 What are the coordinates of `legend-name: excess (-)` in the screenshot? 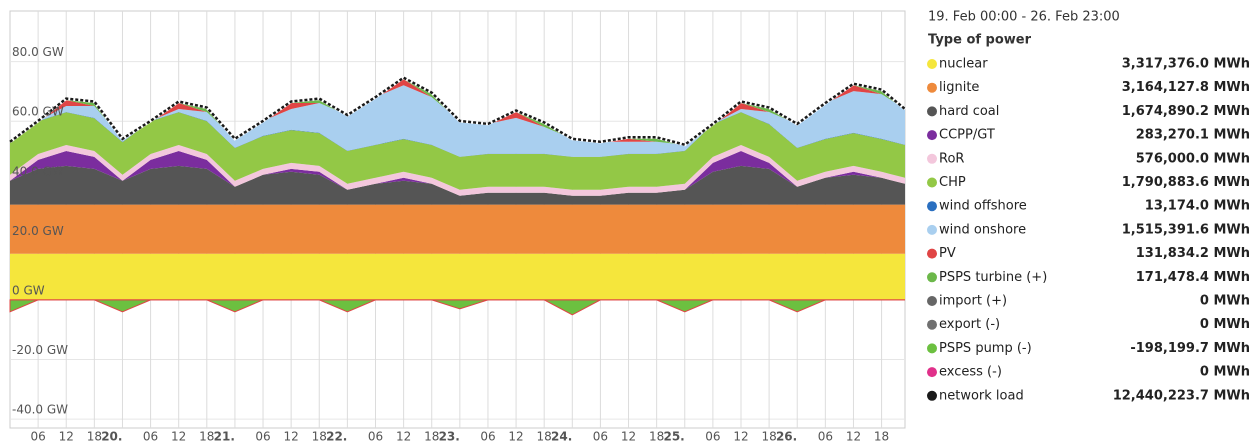 It's located at (970, 372).